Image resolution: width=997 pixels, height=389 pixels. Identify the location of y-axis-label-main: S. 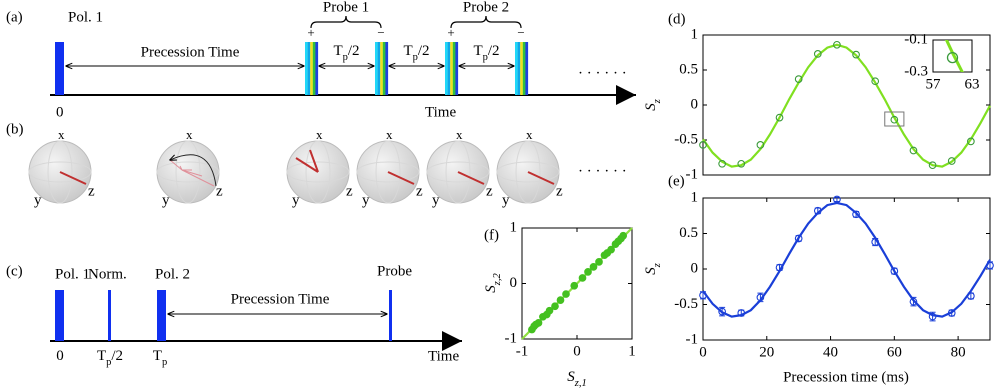
(651, 271).